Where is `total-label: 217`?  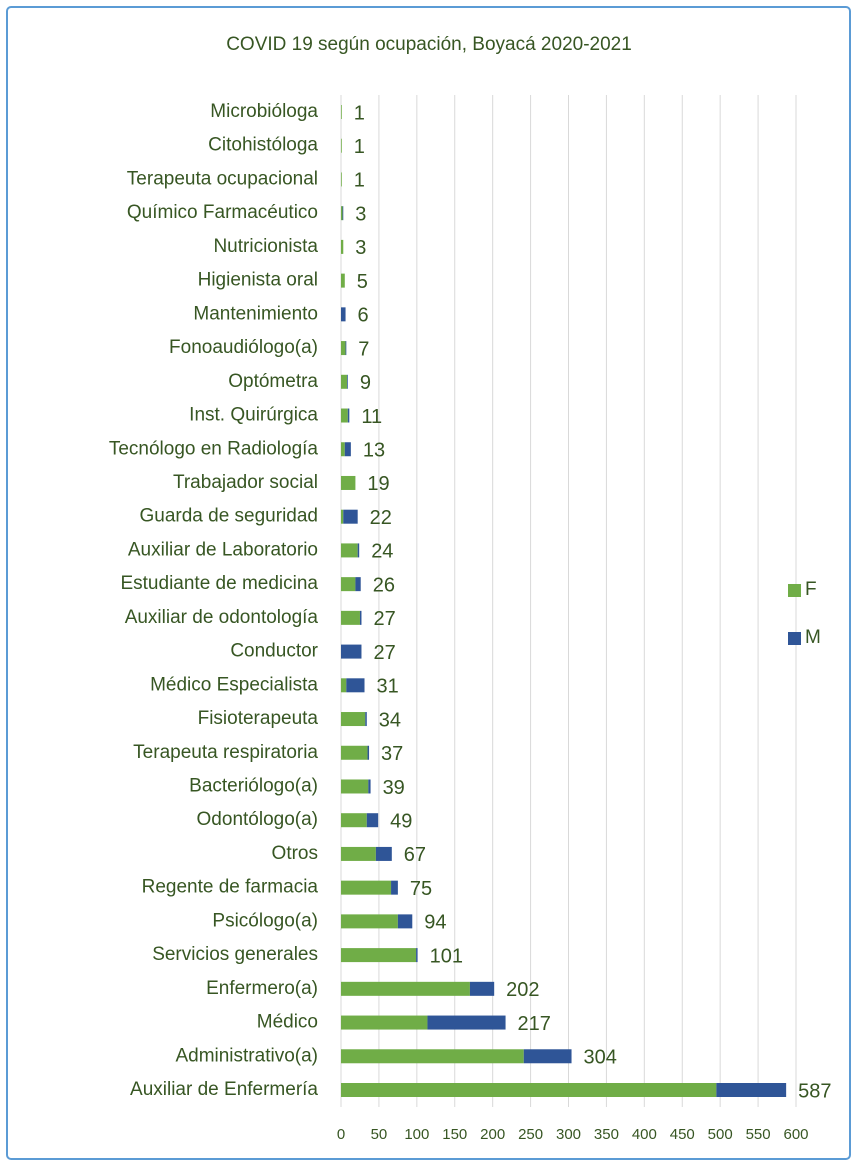
total-label: 217 is located at coordinates (534, 1024).